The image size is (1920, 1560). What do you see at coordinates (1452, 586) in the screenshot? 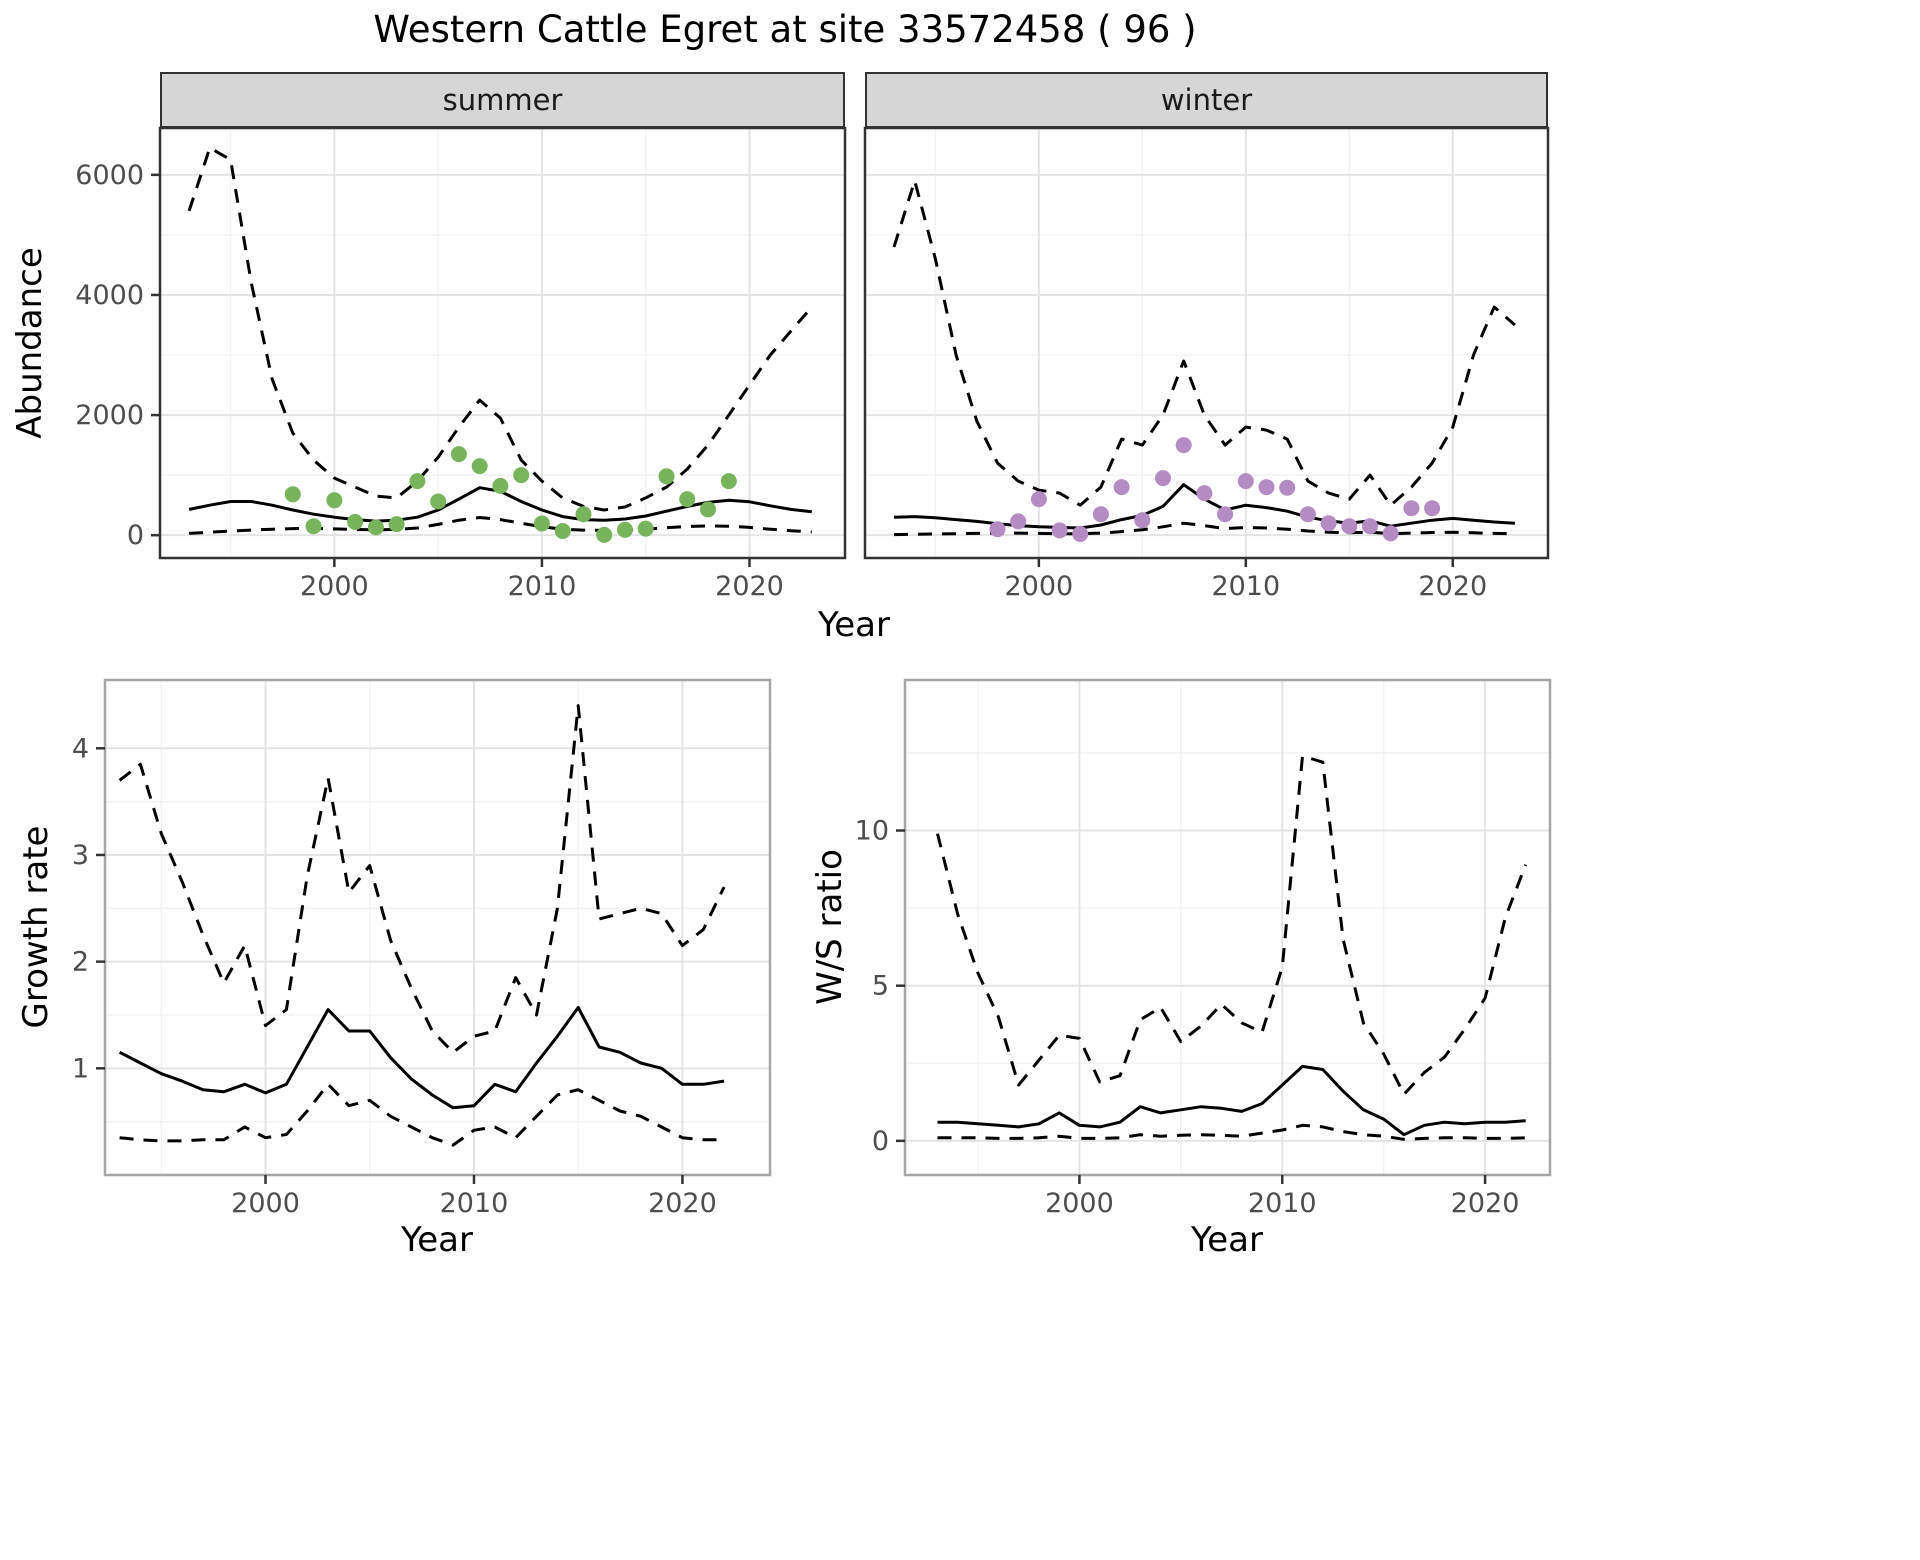
I see `abundance_winter-x-tick-label: 2020` at bounding box center [1452, 586].